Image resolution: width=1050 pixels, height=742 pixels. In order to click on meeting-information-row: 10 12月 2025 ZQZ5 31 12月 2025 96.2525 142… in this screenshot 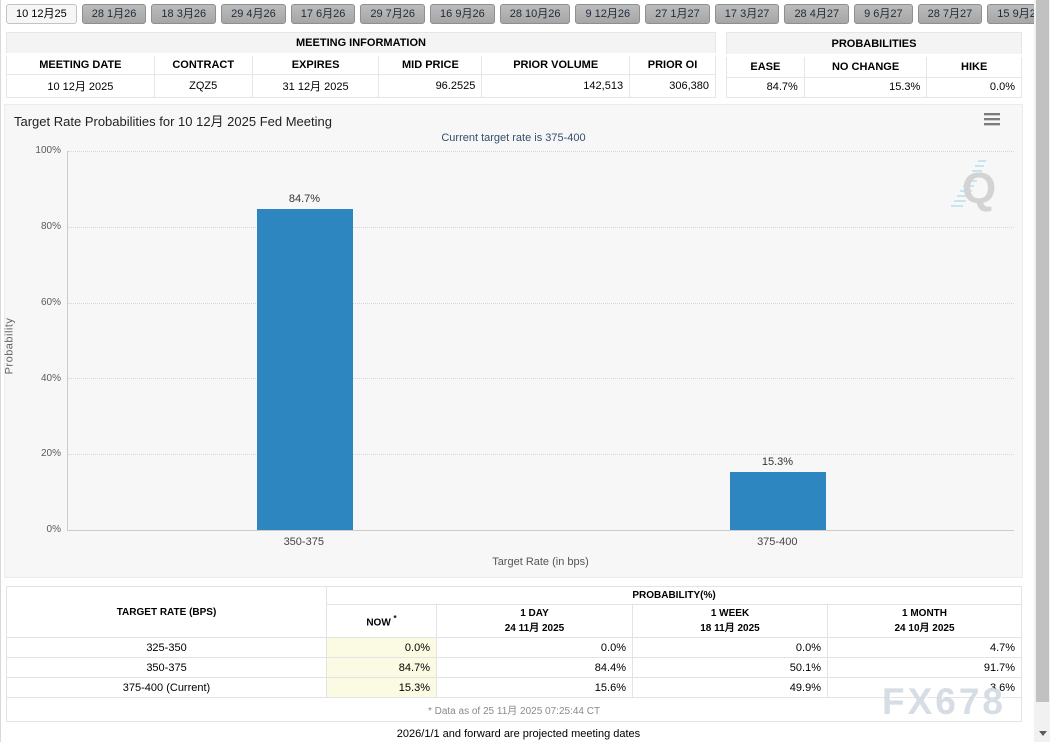, I will do `click(361, 86)`.